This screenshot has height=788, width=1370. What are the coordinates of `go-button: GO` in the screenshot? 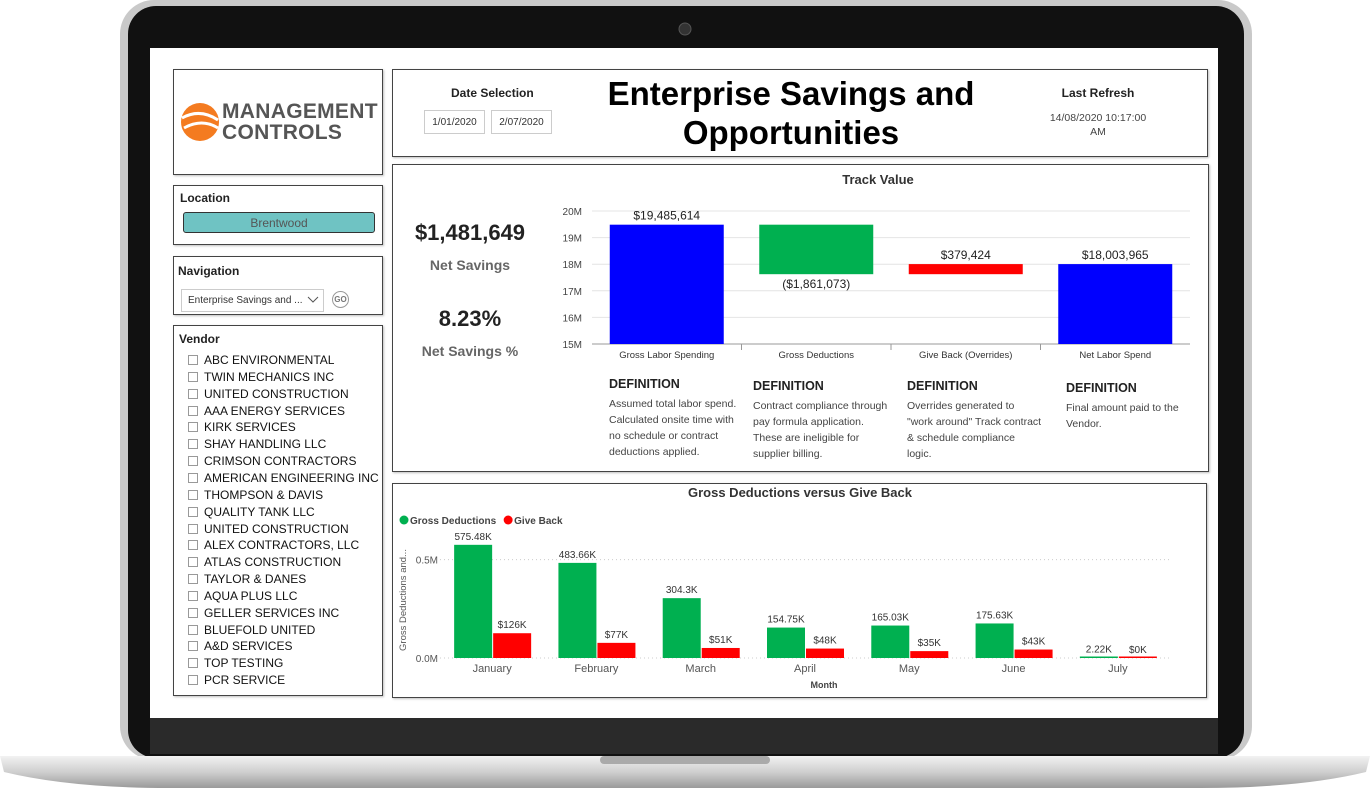 It's located at (340, 299).